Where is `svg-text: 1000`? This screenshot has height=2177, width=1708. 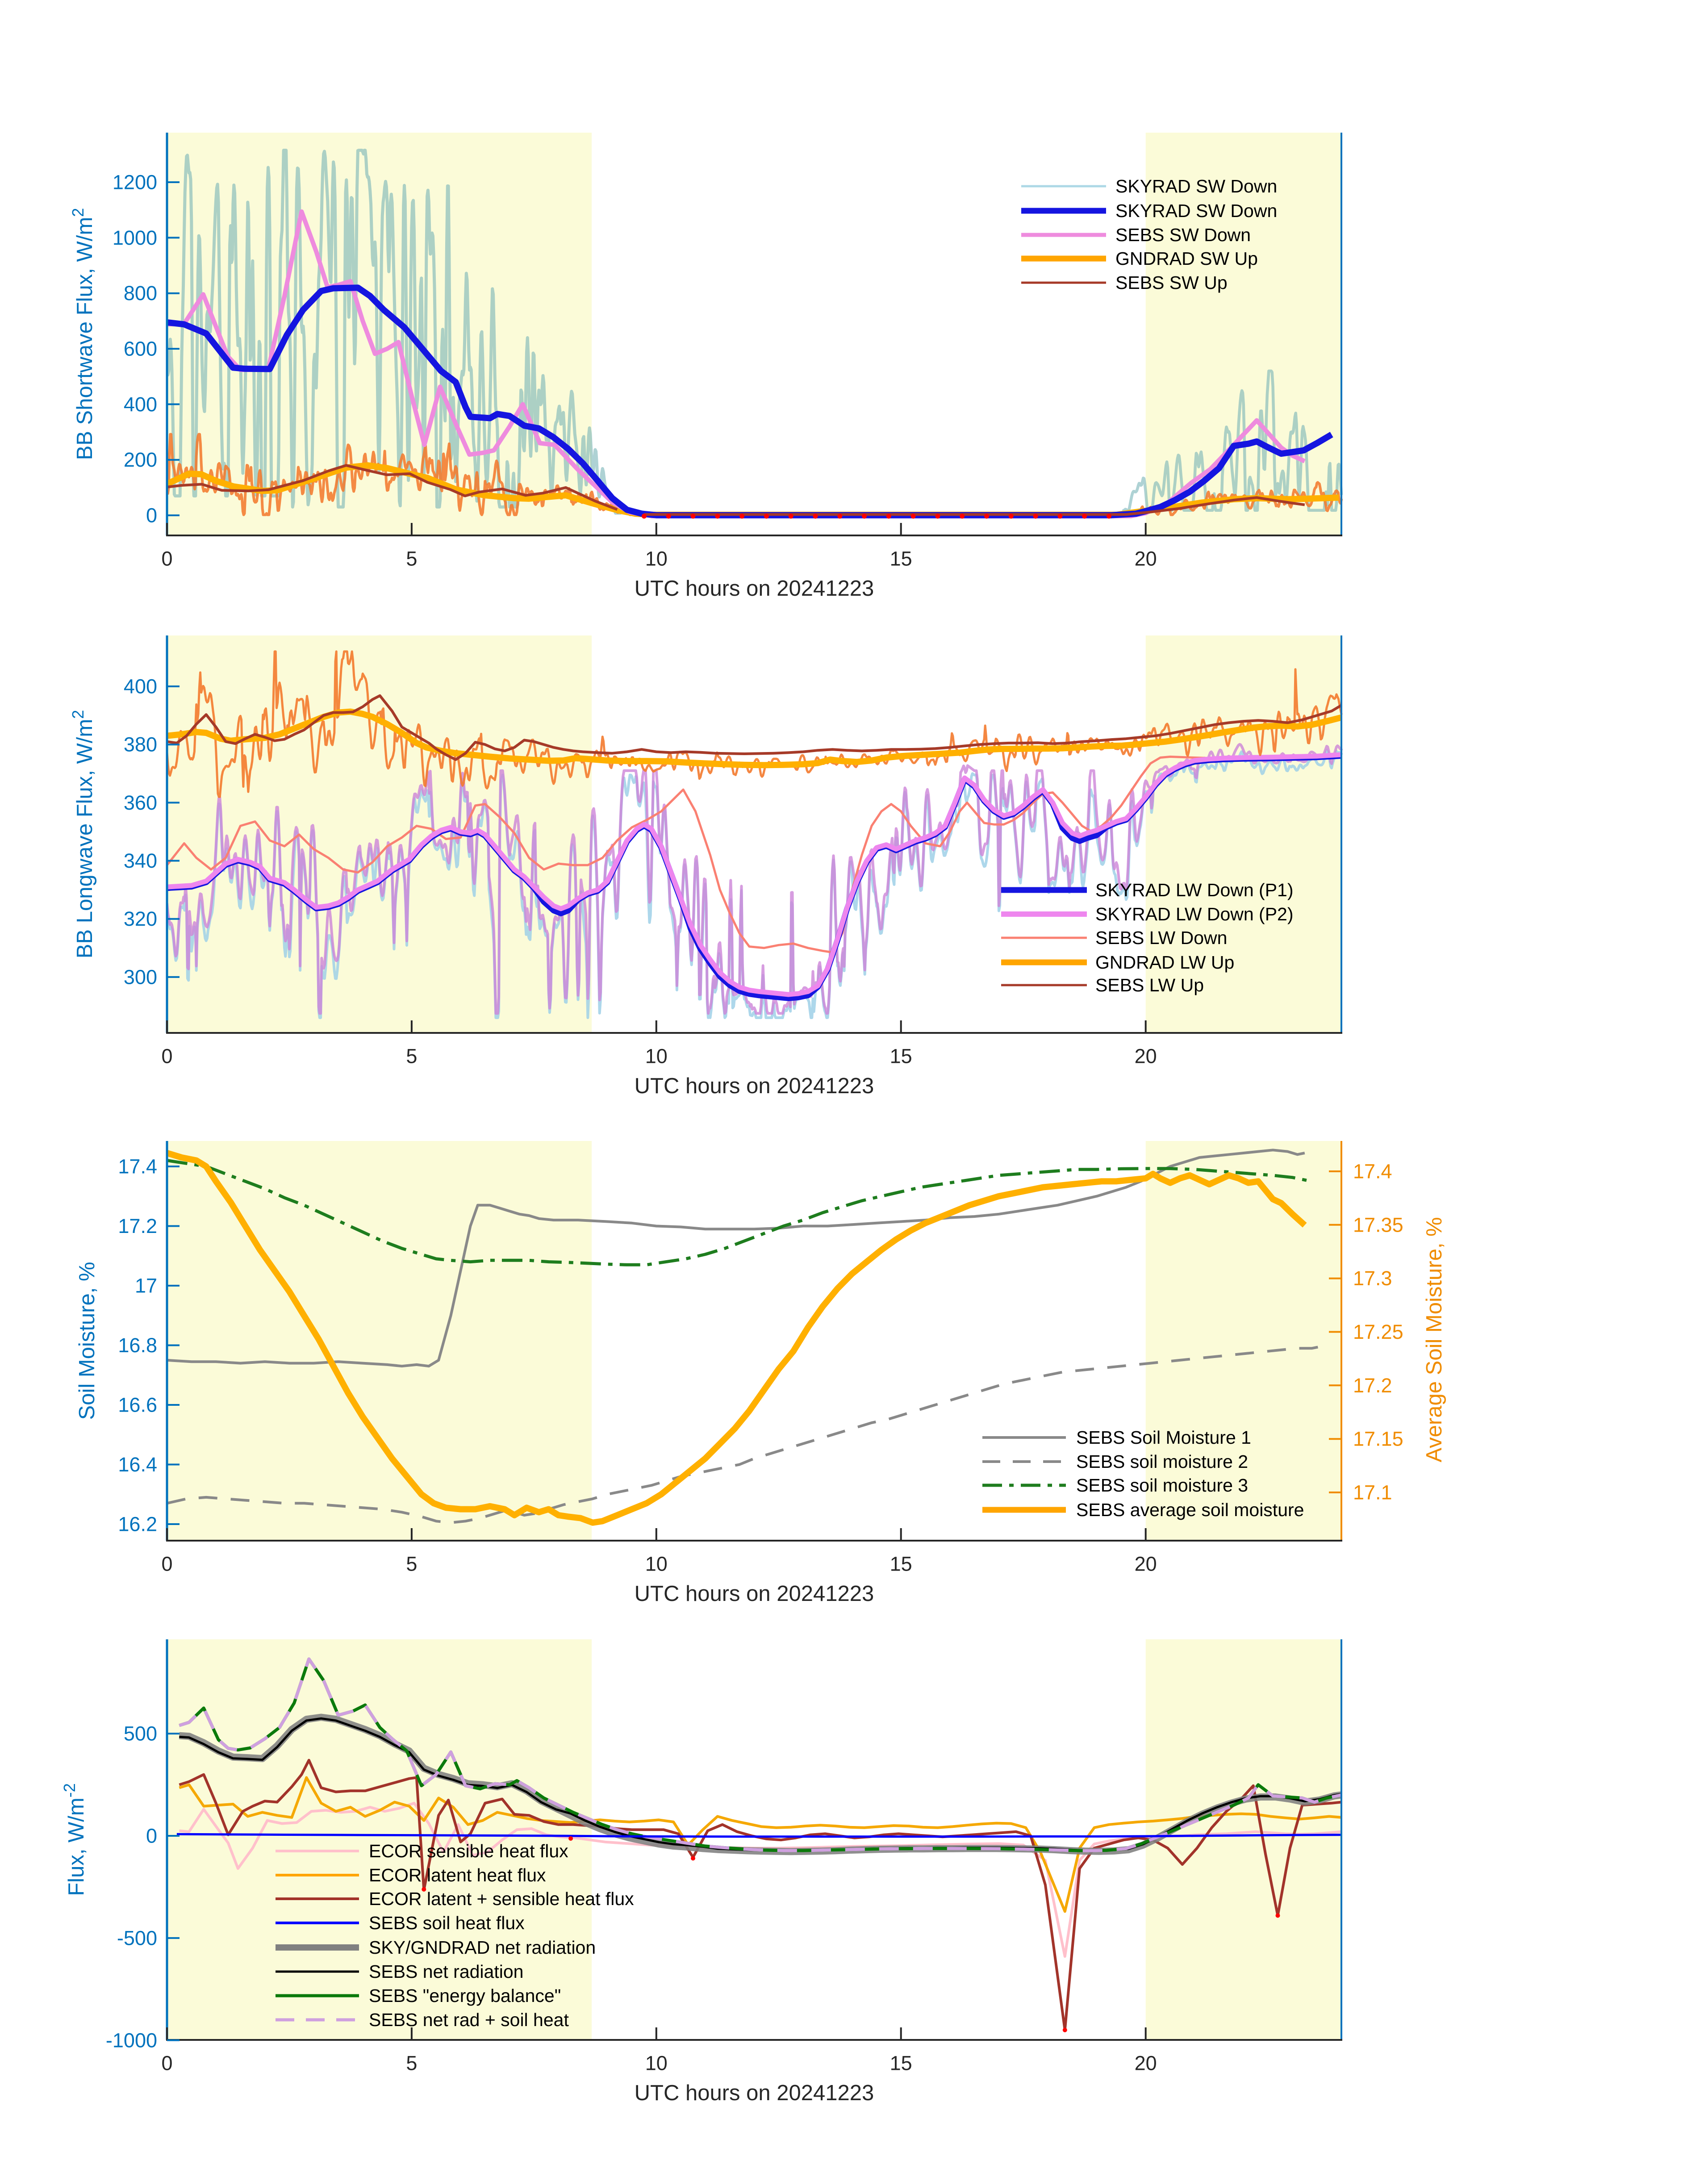
svg-text: 1000 is located at coordinates (135, 237).